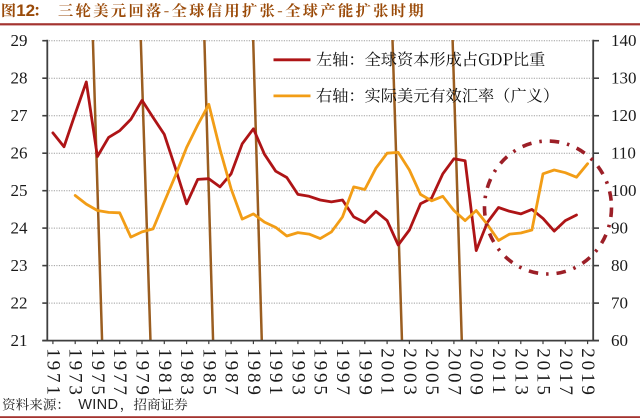  What do you see at coordinates (624, 115) in the screenshot?
I see `svg-text: 120` at bounding box center [624, 115].